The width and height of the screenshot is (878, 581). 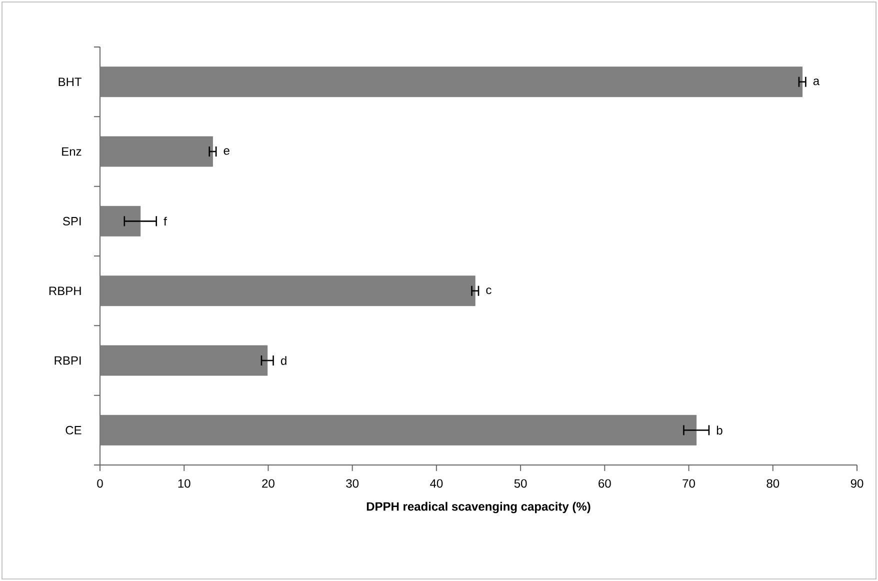 I want to click on x-tick-label: 90, so click(x=857, y=483).